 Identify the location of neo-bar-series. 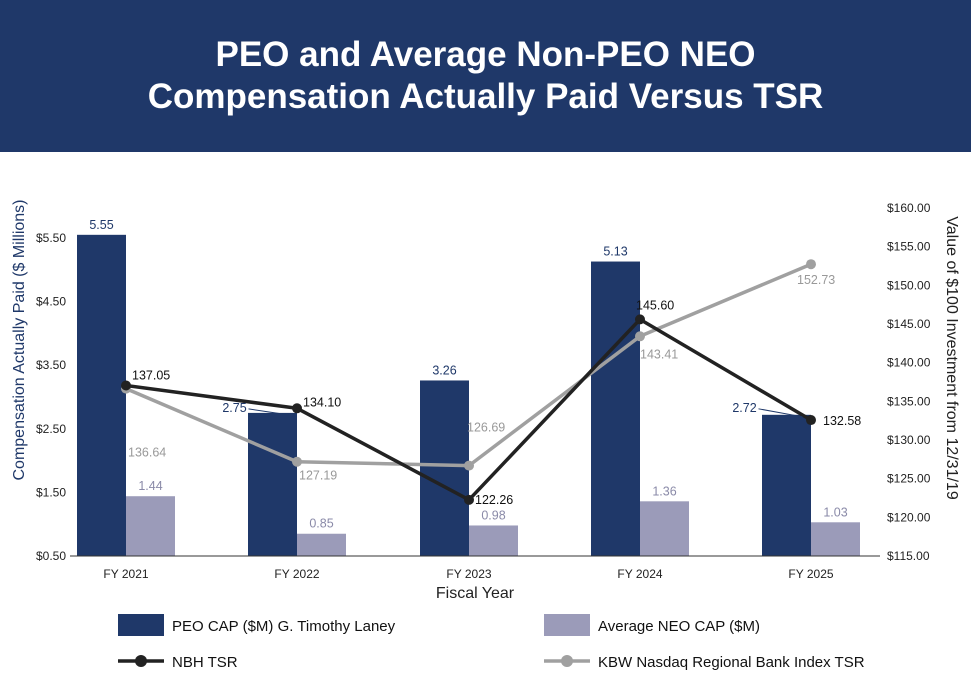
(493, 526).